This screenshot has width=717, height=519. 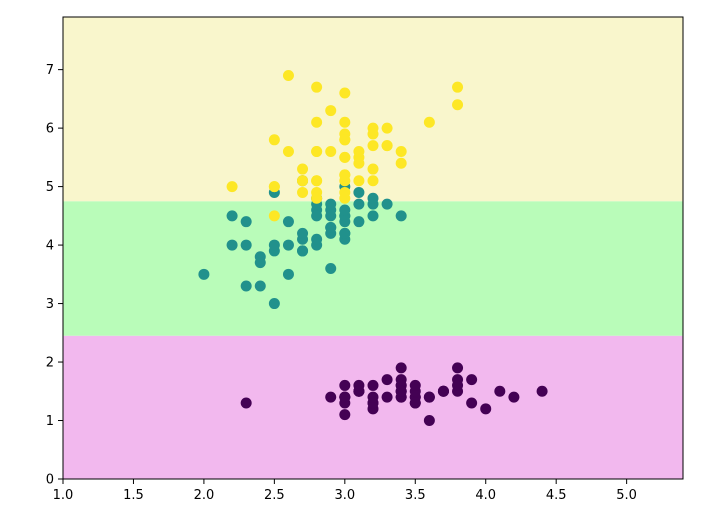 I want to click on y-tick-label: 0, so click(x=50, y=480).